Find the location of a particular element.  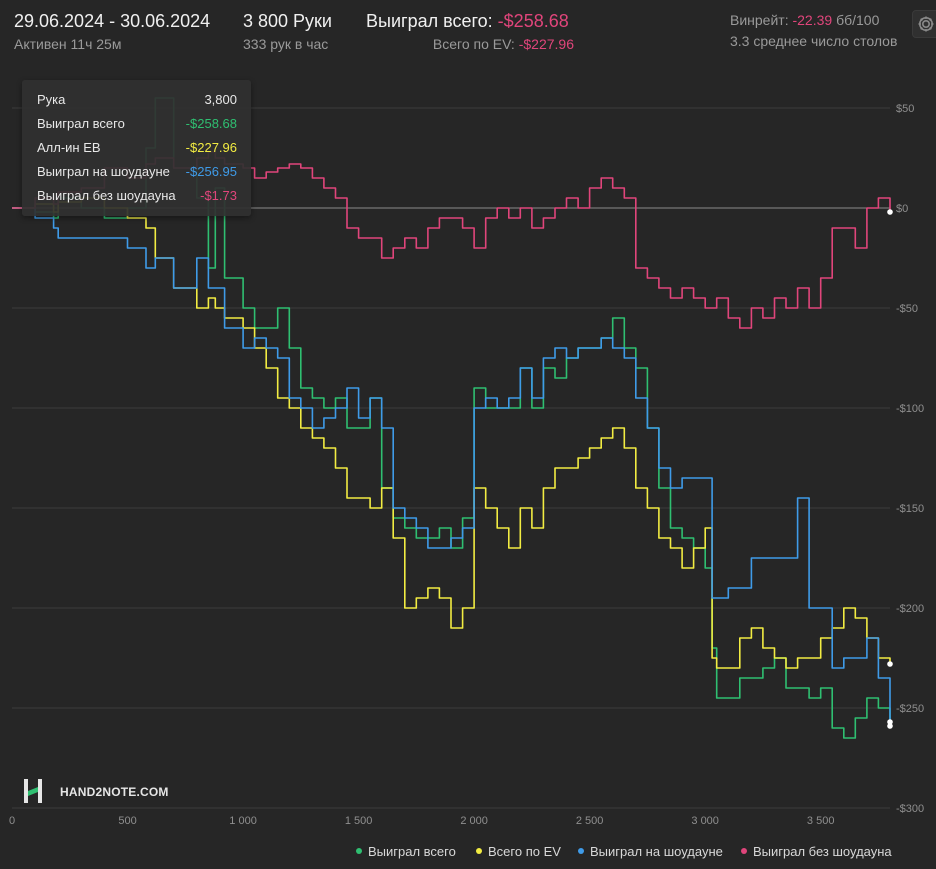

tooltip-row-won: Выиграл всего -$258.68 is located at coordinates (136, 126).